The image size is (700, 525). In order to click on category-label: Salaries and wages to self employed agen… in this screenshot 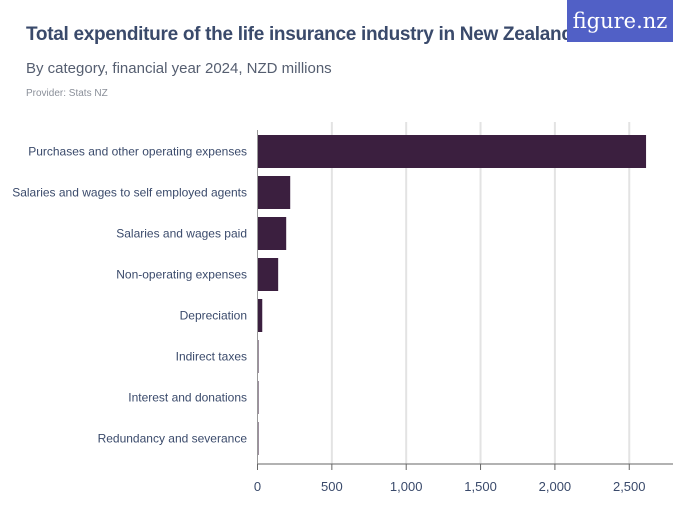, I will do `click(129, 193)`.